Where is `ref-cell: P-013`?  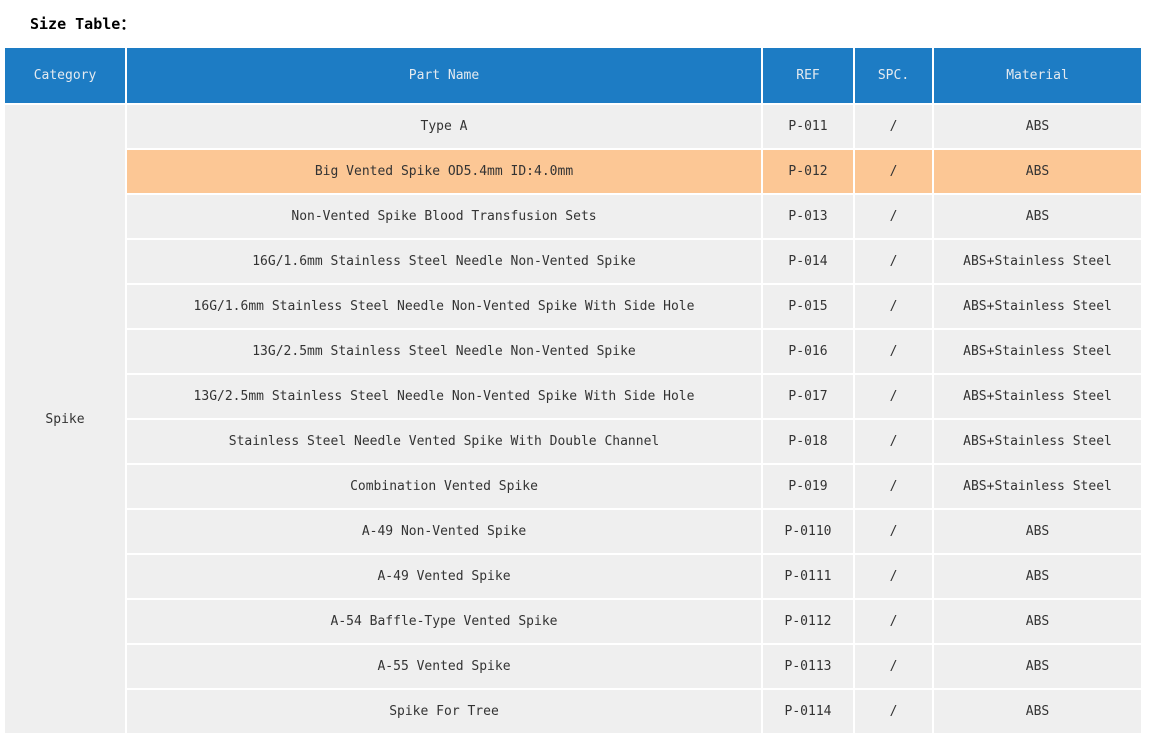 ref-cell: P-013 is located at coordinates (808, 216).